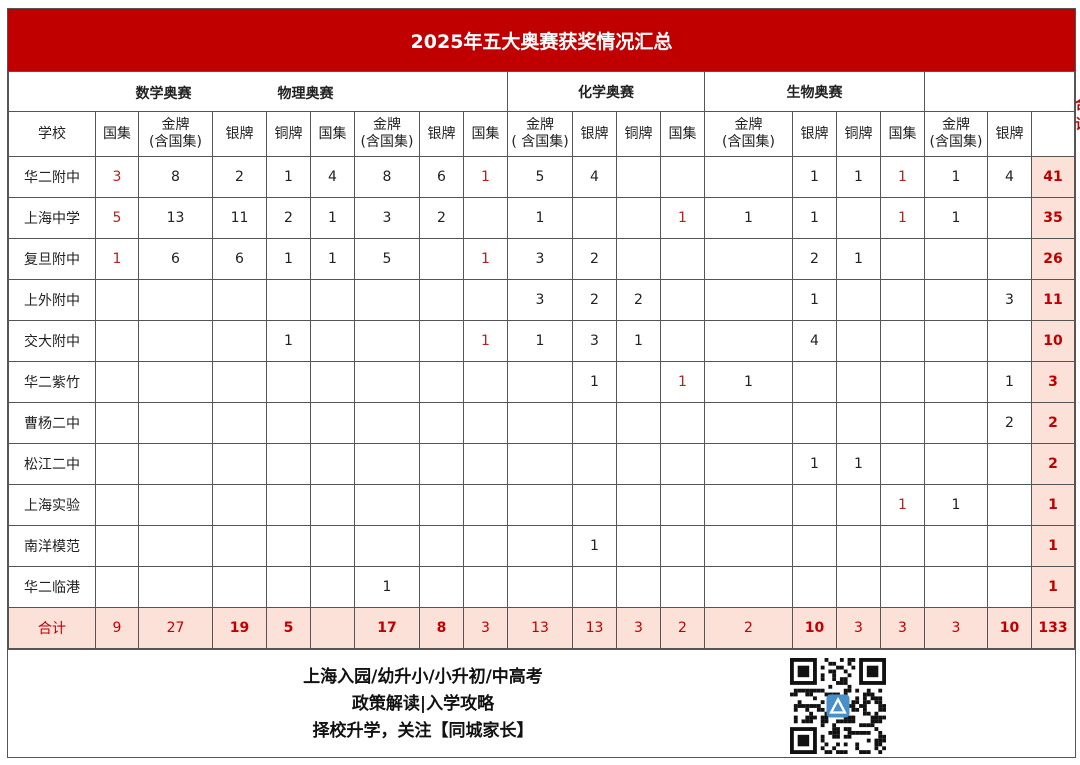 This screenshot has height=765, width=1080. Describe the element at coordinates (117, 628) in the screenshot. I see `total-cell: 9` at that location.